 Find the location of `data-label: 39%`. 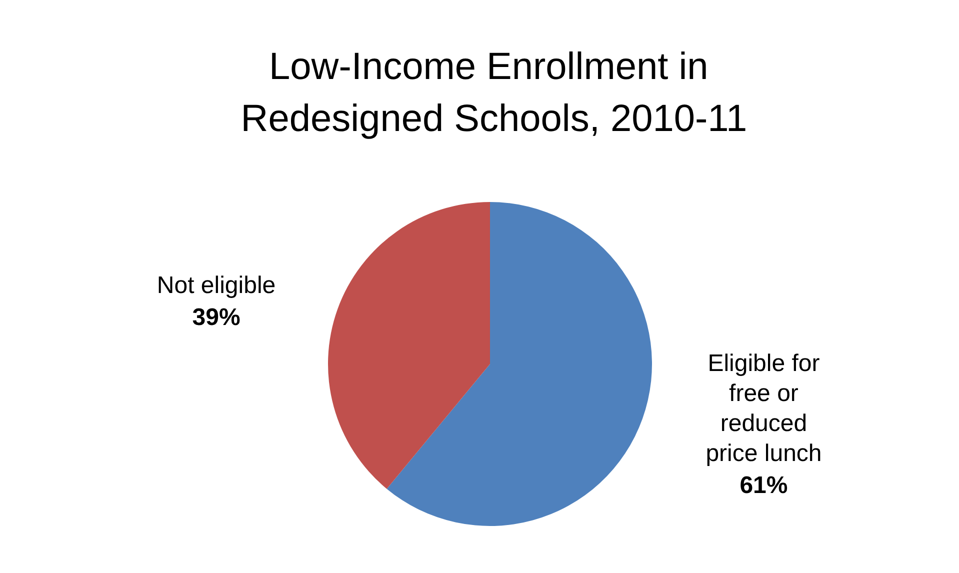

data-label: 39% is located at coordinates (216, 317).